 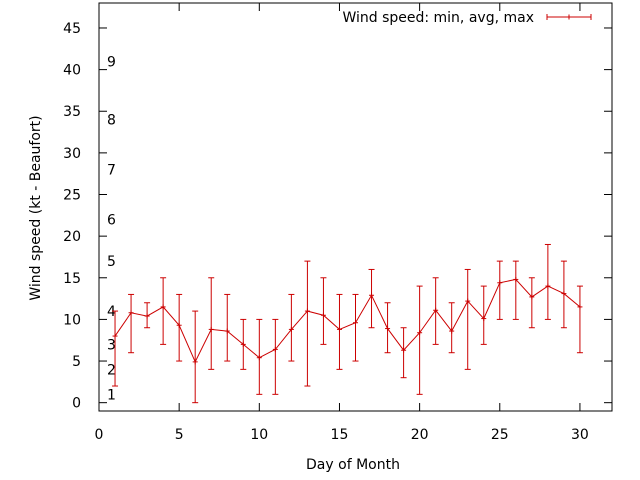 What do you see at coordinates (111, 395) in the screenshot?
I see `beaufort-label: 1` at bounding box center [111, 395].